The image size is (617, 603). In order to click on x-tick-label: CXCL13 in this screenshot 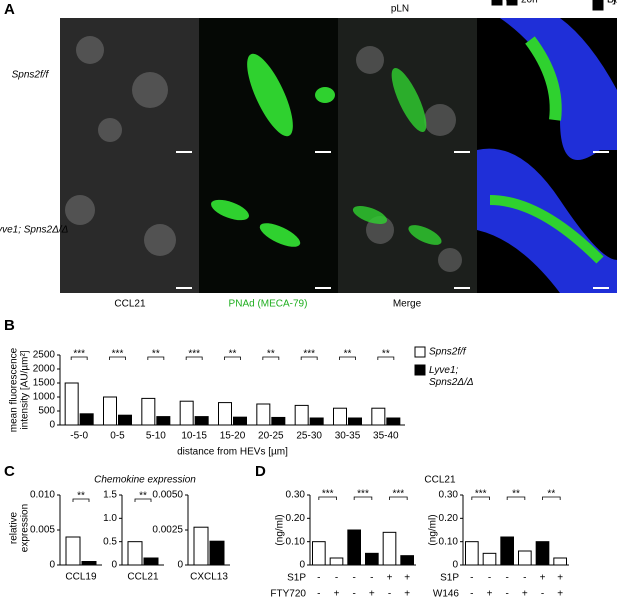, I will do `click(209, 577)`.